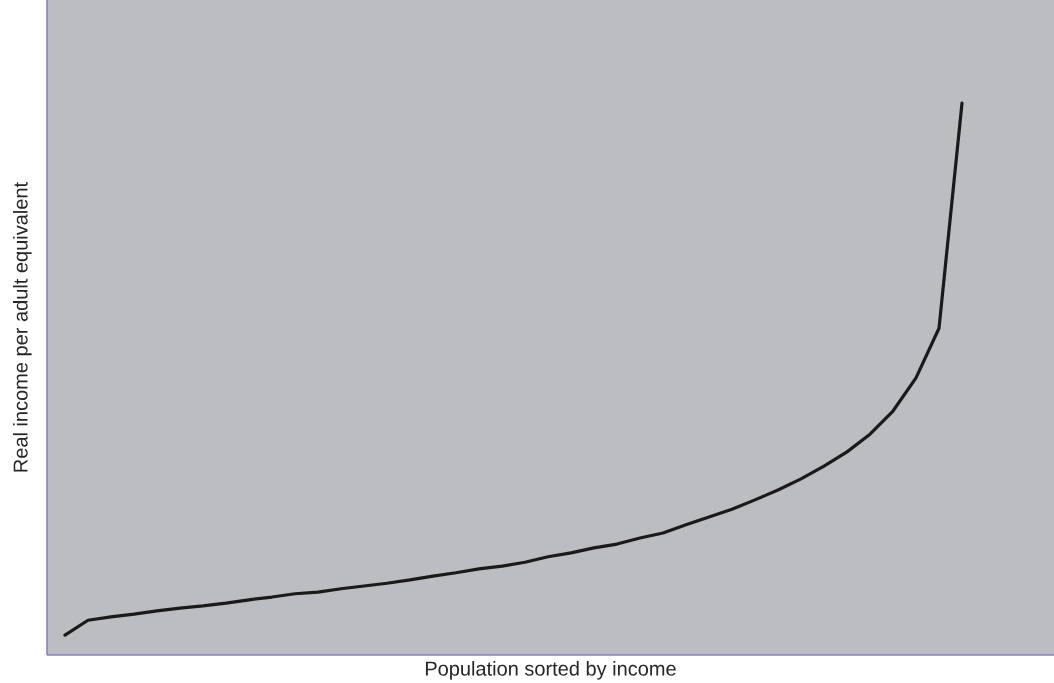  What do you see at coordinates (550, 670) in the screenshot?
I see `x-axis-title: Population sorted by income` at bounding box center [550, 670].